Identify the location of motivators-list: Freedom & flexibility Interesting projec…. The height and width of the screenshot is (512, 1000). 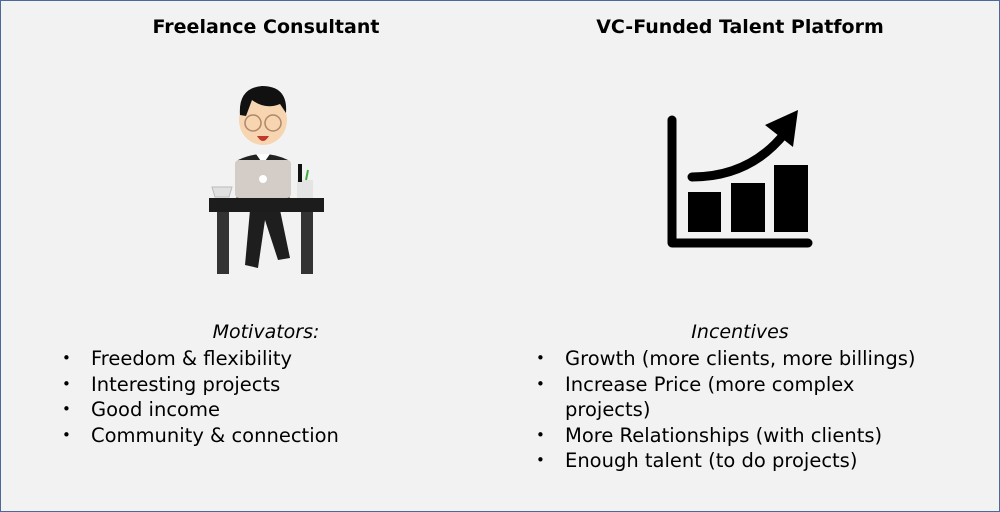
(232, 397).